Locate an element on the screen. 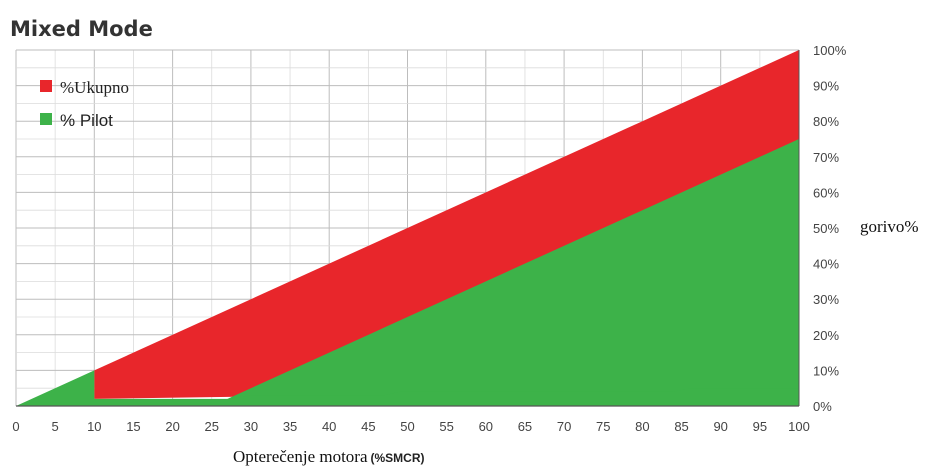  y-tick-label: 90% is located at coordinates (826, 86).